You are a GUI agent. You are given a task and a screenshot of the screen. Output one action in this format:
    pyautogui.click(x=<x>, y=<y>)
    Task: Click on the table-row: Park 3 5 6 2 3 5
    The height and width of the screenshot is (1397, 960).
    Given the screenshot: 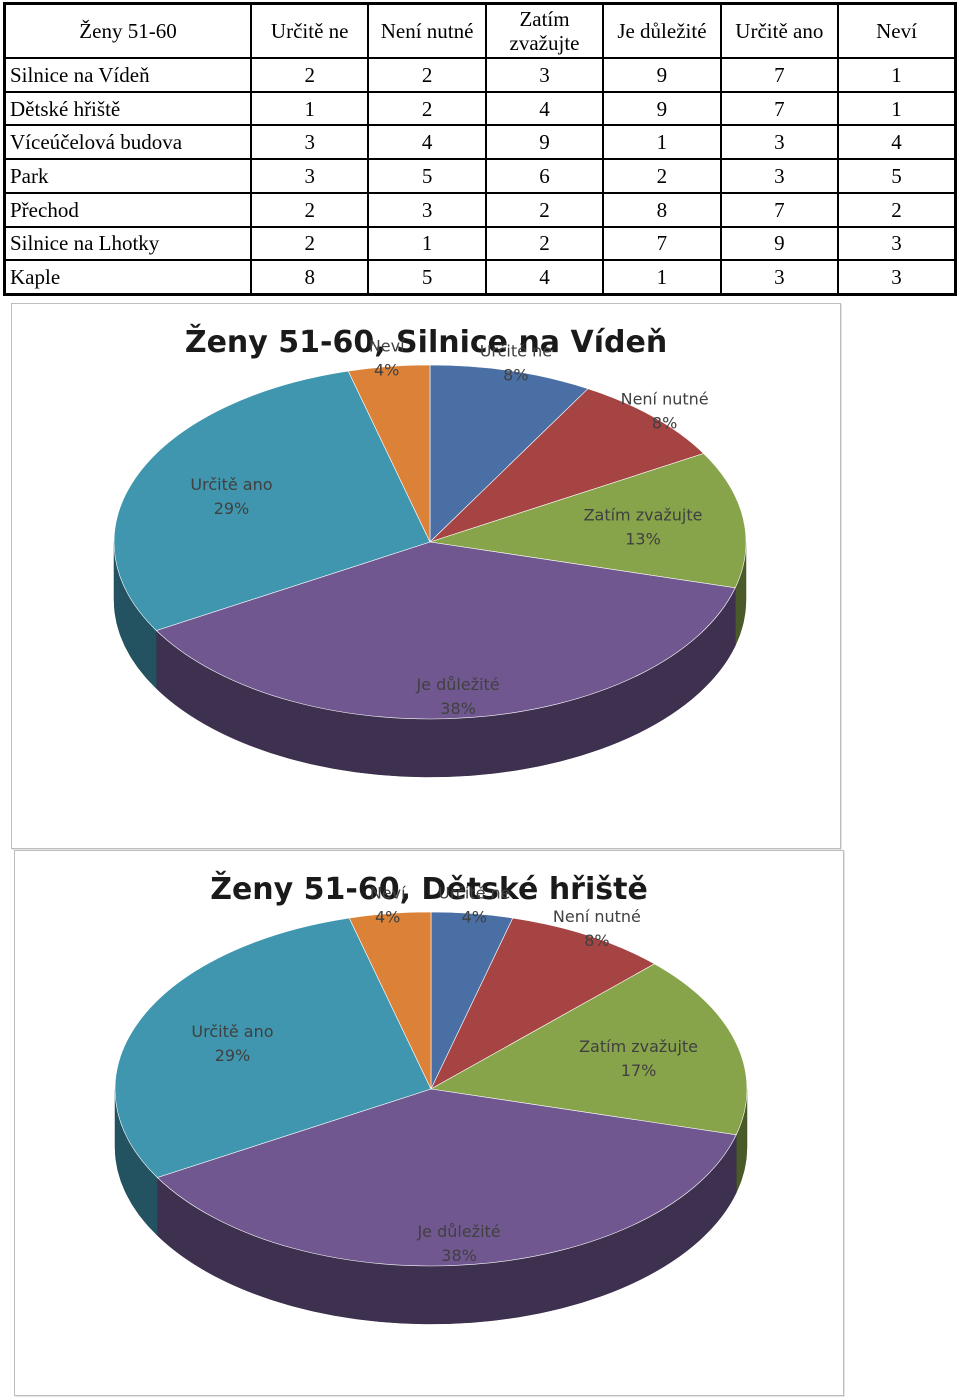 What is the action you would take?
    pyautogui.click(x=480, y=176)
    